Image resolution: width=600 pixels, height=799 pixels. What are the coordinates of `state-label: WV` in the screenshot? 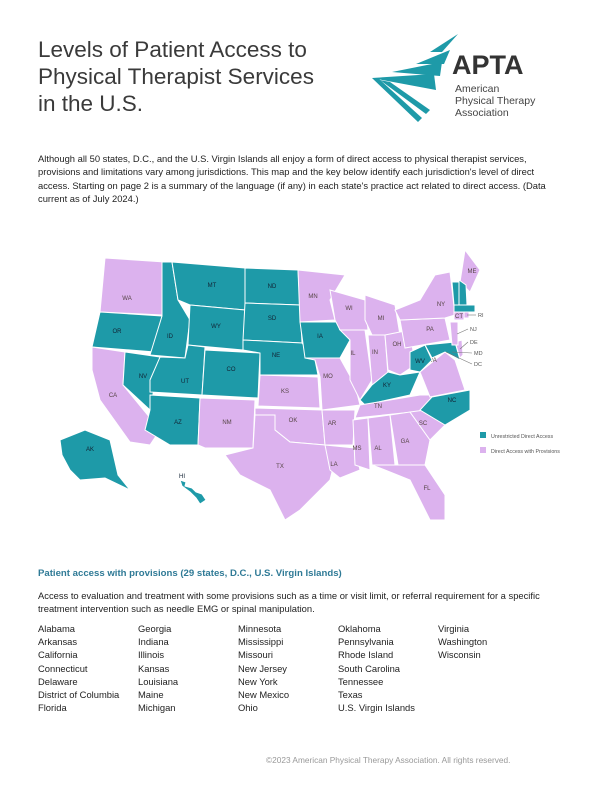 It's located at (420, 362).